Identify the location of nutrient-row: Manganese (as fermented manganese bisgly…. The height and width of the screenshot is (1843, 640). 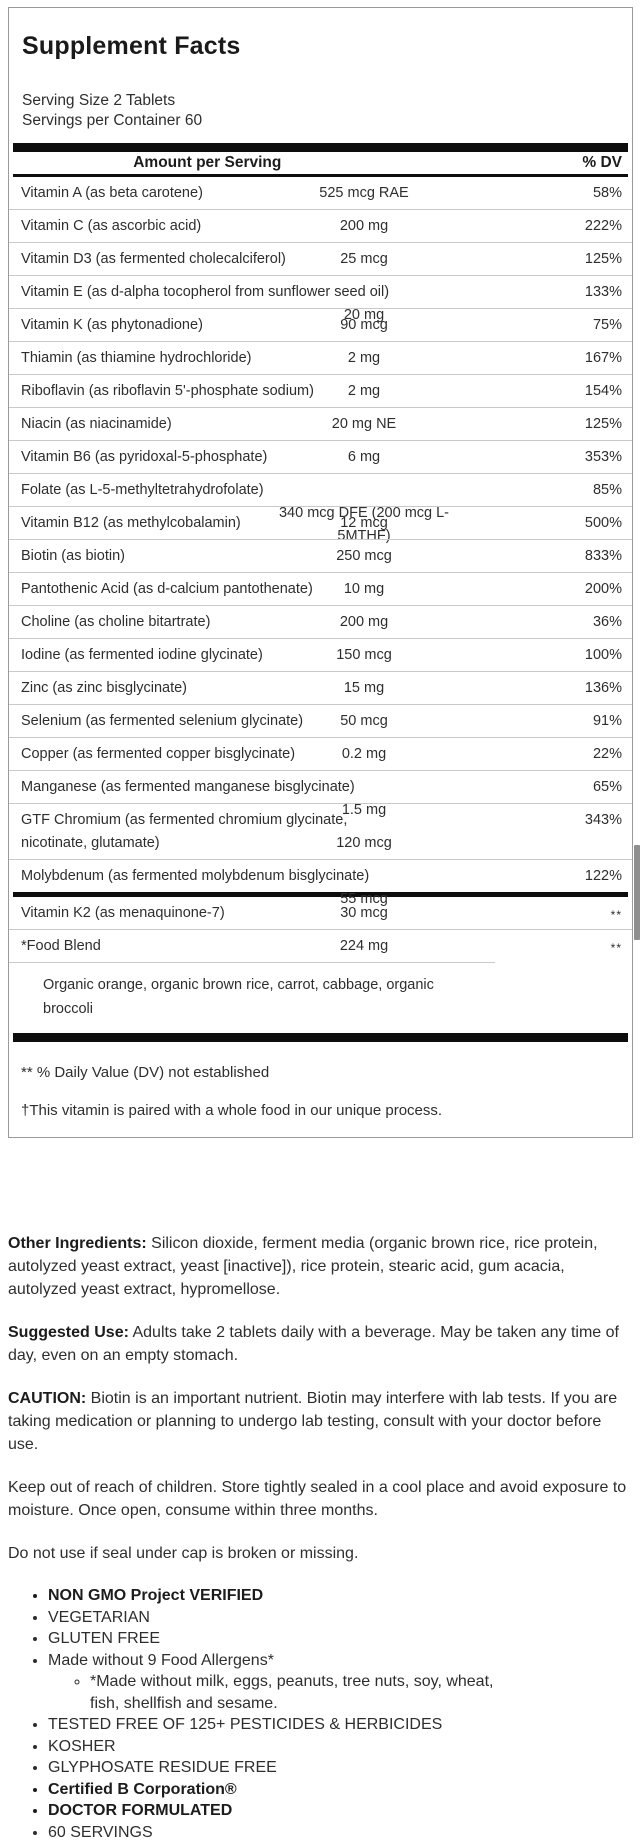
(320, 786).